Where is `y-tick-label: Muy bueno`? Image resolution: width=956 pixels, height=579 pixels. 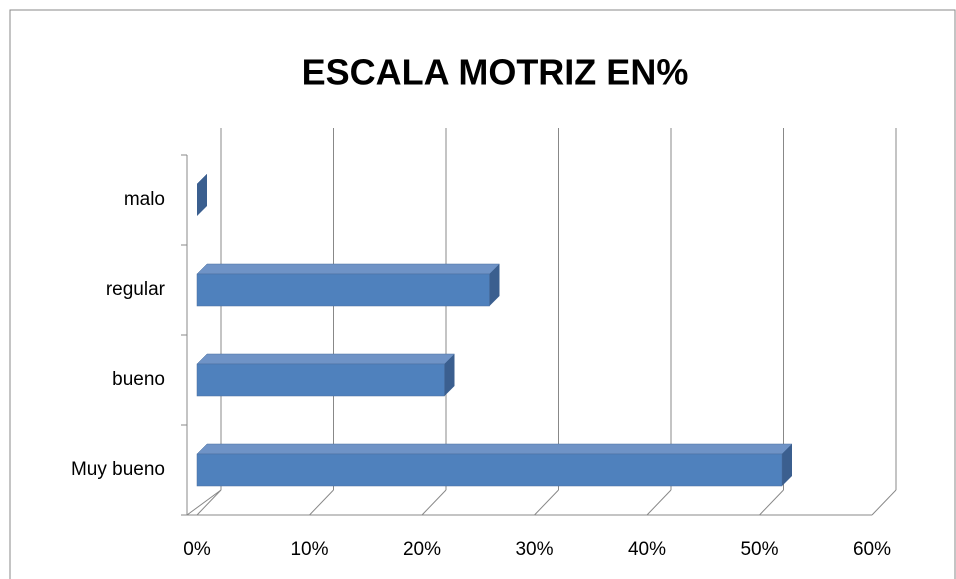 y-tick-label: Muy bueno is located at coordinates (118, 469).